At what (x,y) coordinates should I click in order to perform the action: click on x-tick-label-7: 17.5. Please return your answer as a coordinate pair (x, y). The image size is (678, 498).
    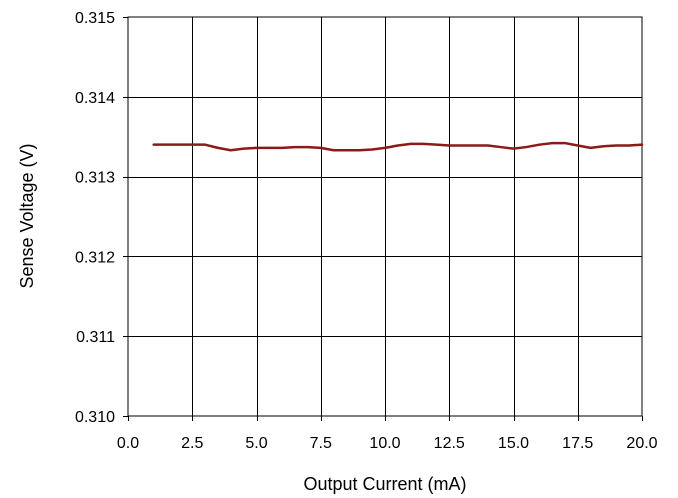
    Looking at the image, I should click on (577, 443).